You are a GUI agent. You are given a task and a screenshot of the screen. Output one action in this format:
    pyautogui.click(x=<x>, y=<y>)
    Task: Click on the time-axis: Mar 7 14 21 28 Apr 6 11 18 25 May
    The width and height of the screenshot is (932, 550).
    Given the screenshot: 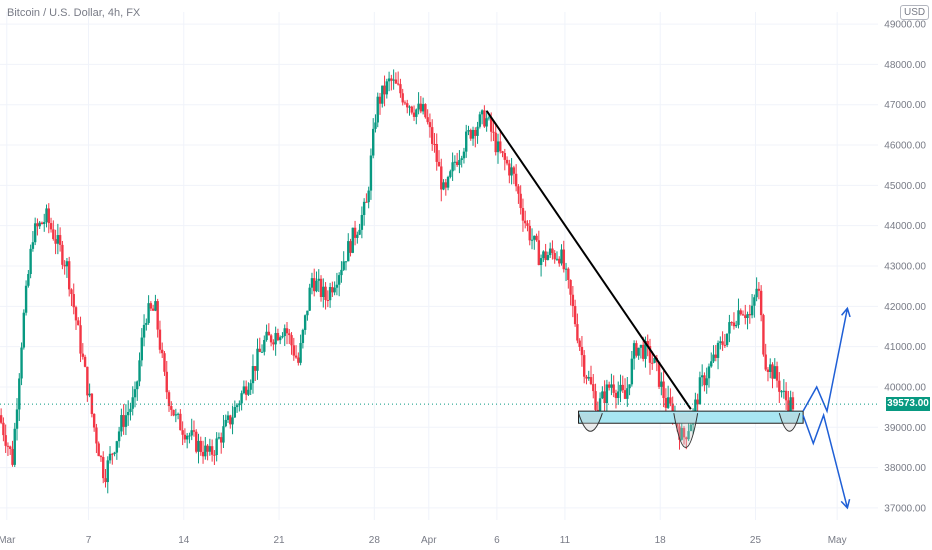 What is the action you would take?
    pyautogui.click(x=423, y=540)
    